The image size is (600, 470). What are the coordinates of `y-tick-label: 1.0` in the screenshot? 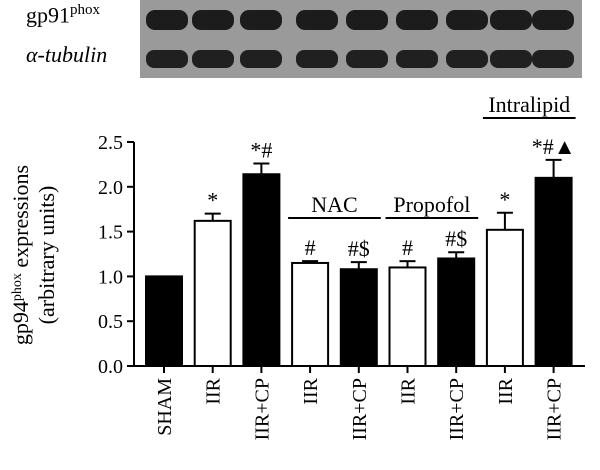 It's located at (110, 277).